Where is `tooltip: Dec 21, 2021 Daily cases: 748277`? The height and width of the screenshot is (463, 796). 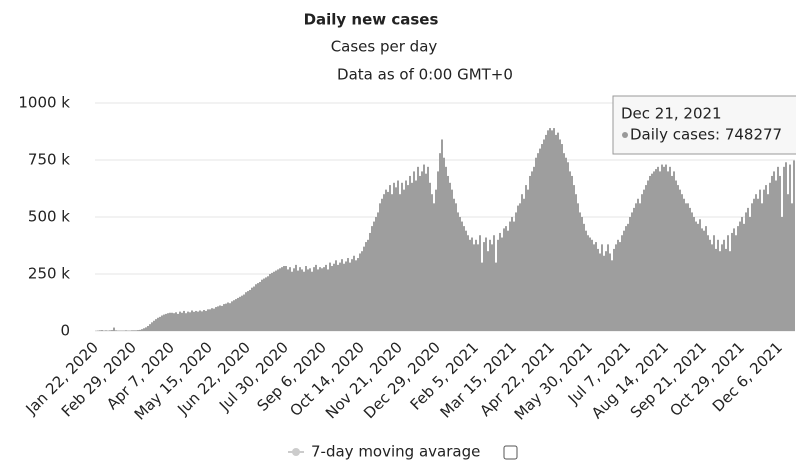 tooltip: Dec 21, 2021 Daily cases: 748277 is located at coordinates (704, 125).